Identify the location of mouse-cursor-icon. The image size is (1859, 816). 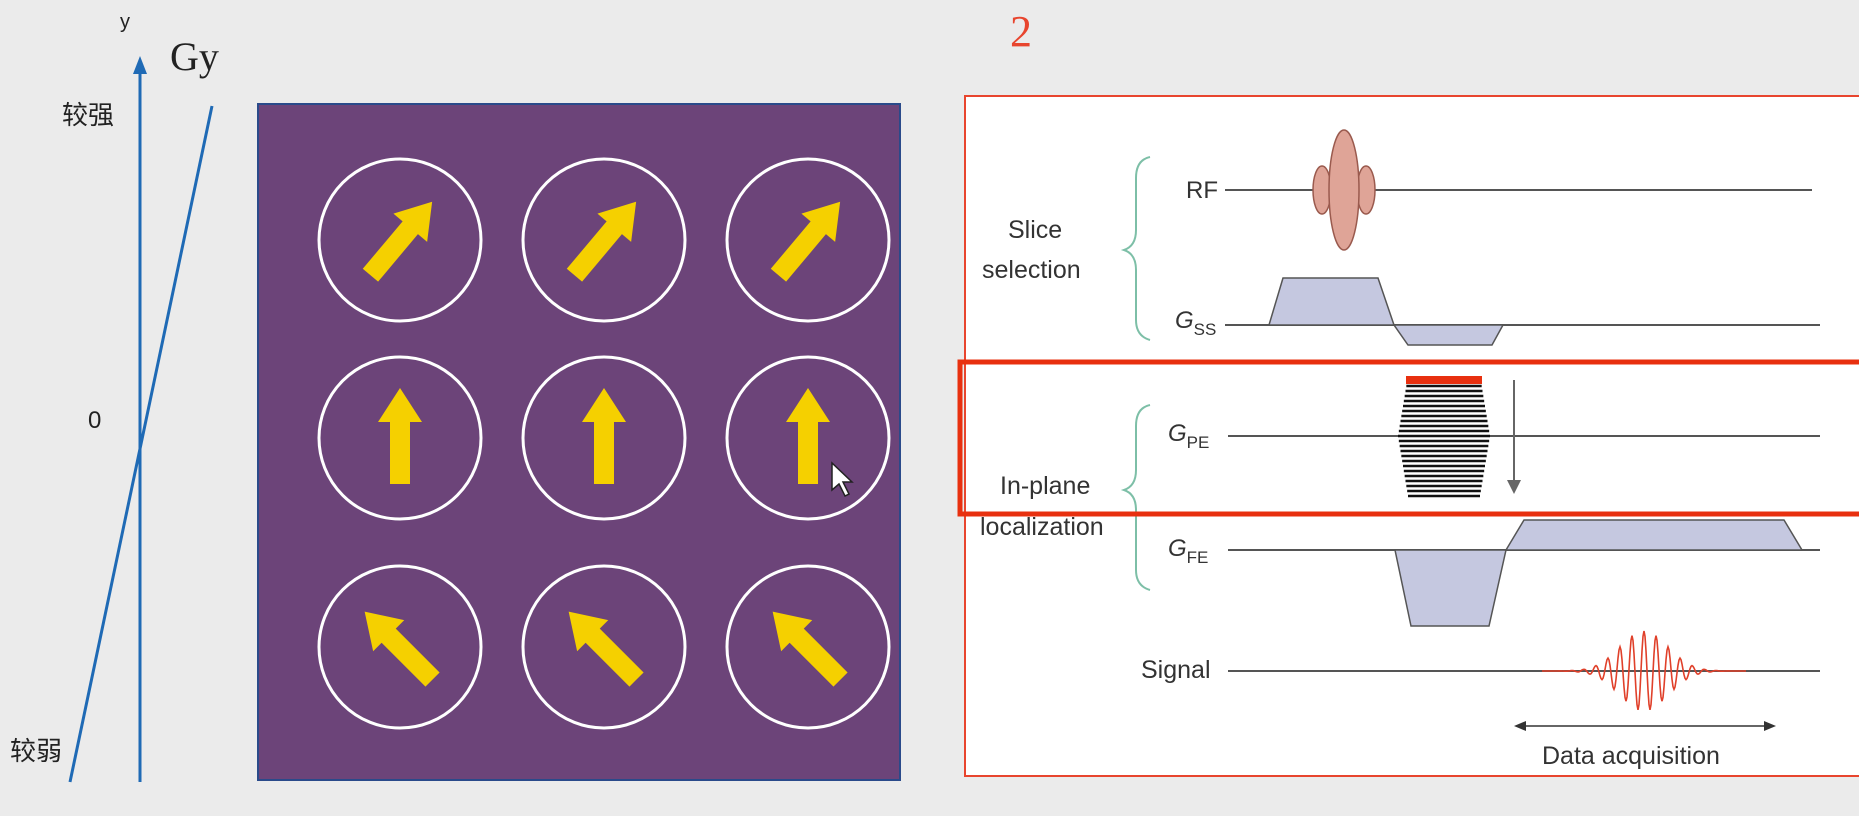
(842, 479).